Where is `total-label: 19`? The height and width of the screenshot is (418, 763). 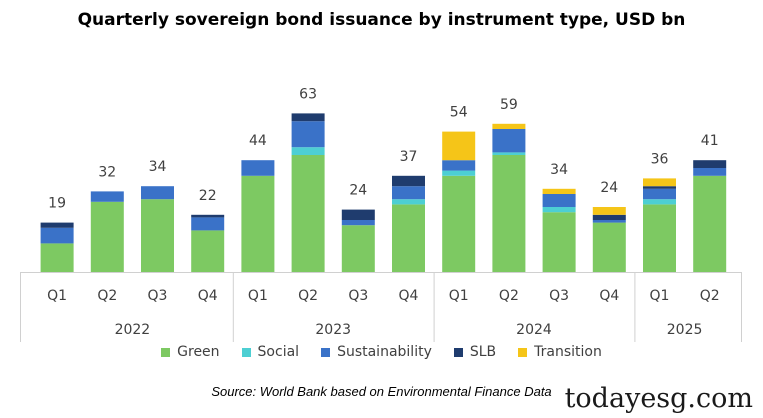 total-label: 19 is located at coordinates (57, 204).